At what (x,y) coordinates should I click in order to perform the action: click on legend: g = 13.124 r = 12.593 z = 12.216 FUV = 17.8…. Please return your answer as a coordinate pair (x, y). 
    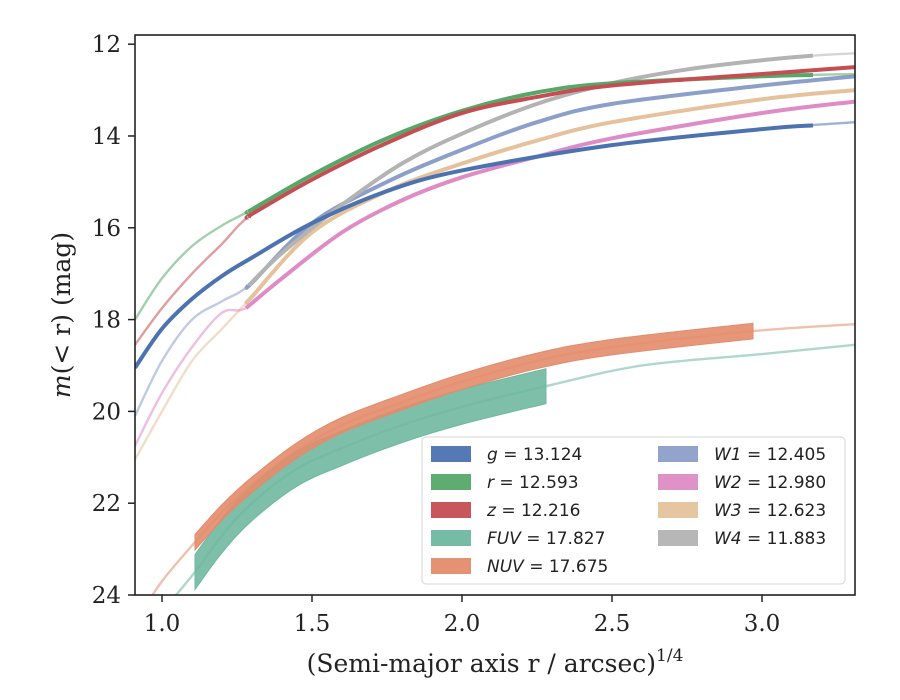
    Looking at the image, I should click on (633, 510).